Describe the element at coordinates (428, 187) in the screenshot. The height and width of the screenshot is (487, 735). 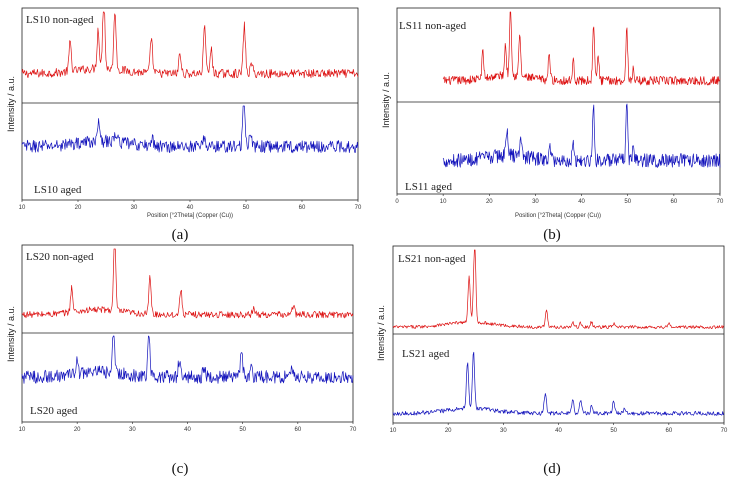
I see `panel-b-label-aged: LS11 aged` at that location.